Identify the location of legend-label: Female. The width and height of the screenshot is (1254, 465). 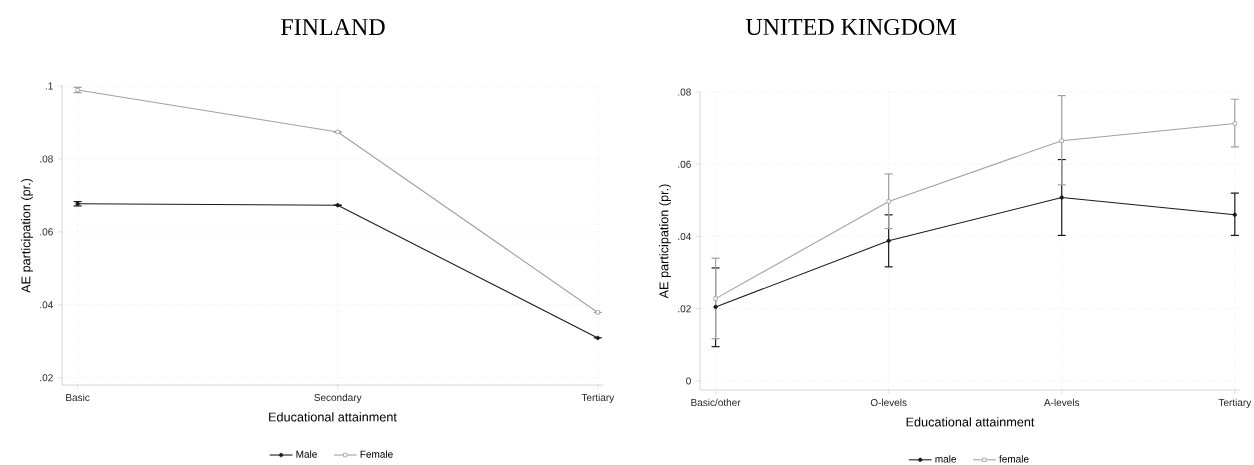
(376, 454).